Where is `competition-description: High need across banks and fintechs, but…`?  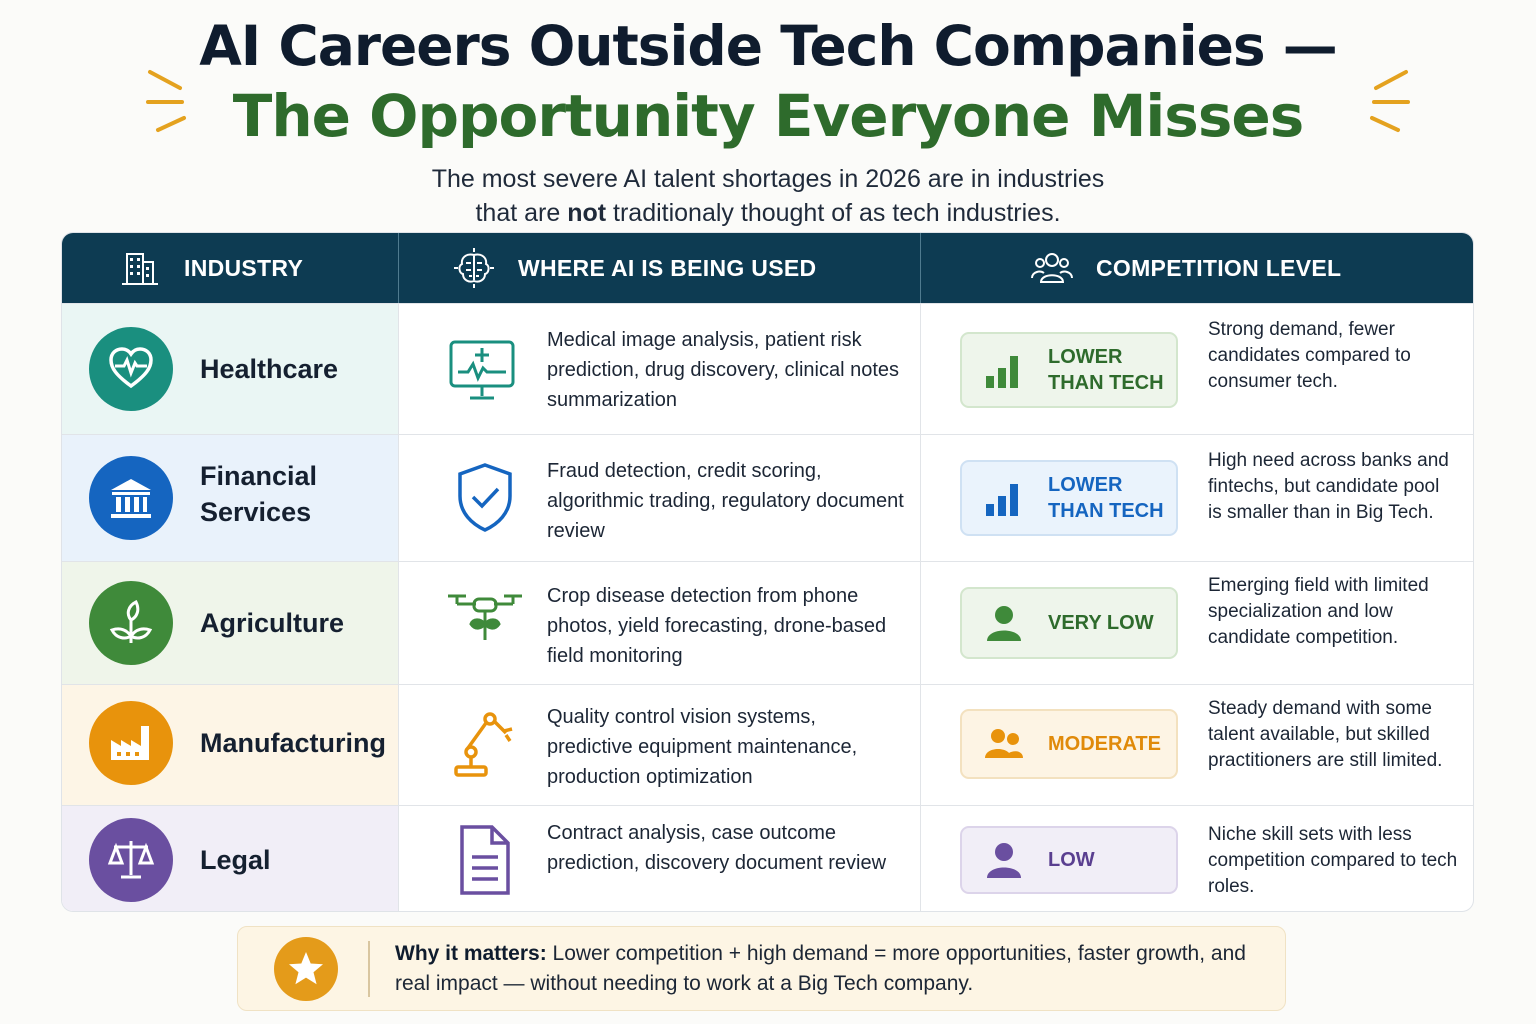 competition-description: High need across banks and fintechs, but… is located at coordinates (1328, 486).